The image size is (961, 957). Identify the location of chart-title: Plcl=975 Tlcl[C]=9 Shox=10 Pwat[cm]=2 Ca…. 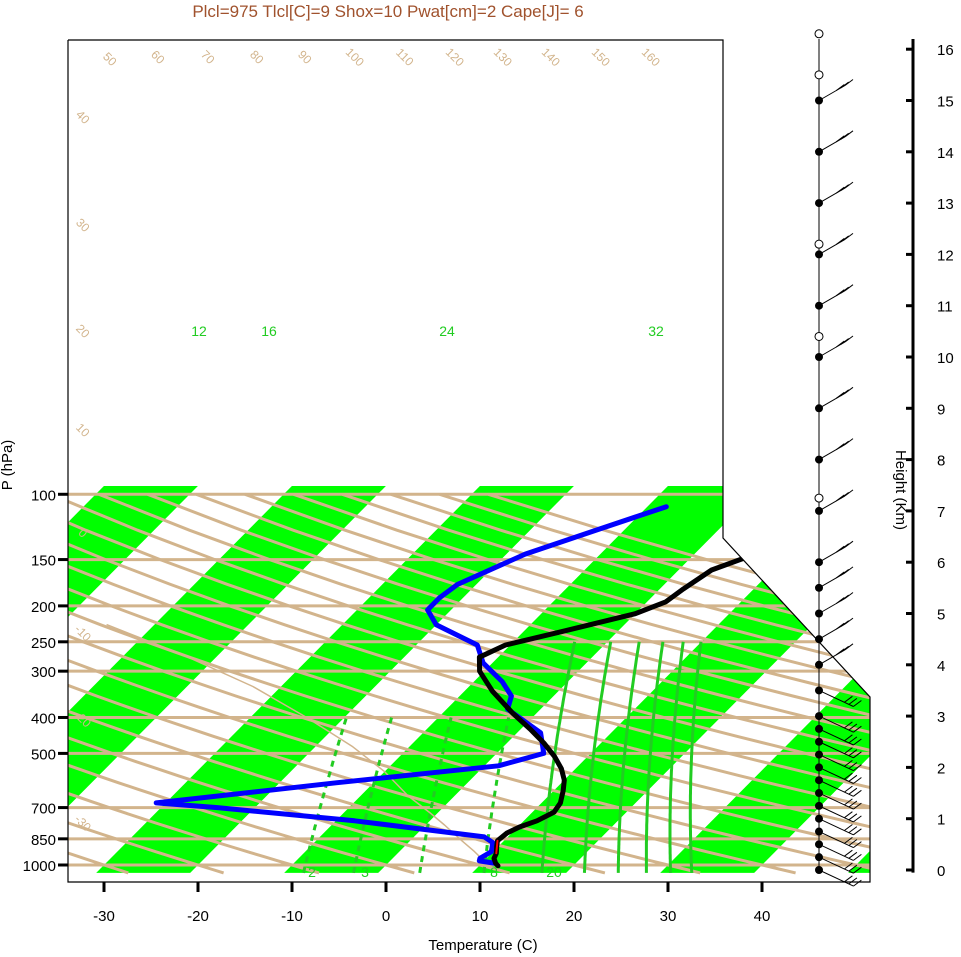
(387, 11).